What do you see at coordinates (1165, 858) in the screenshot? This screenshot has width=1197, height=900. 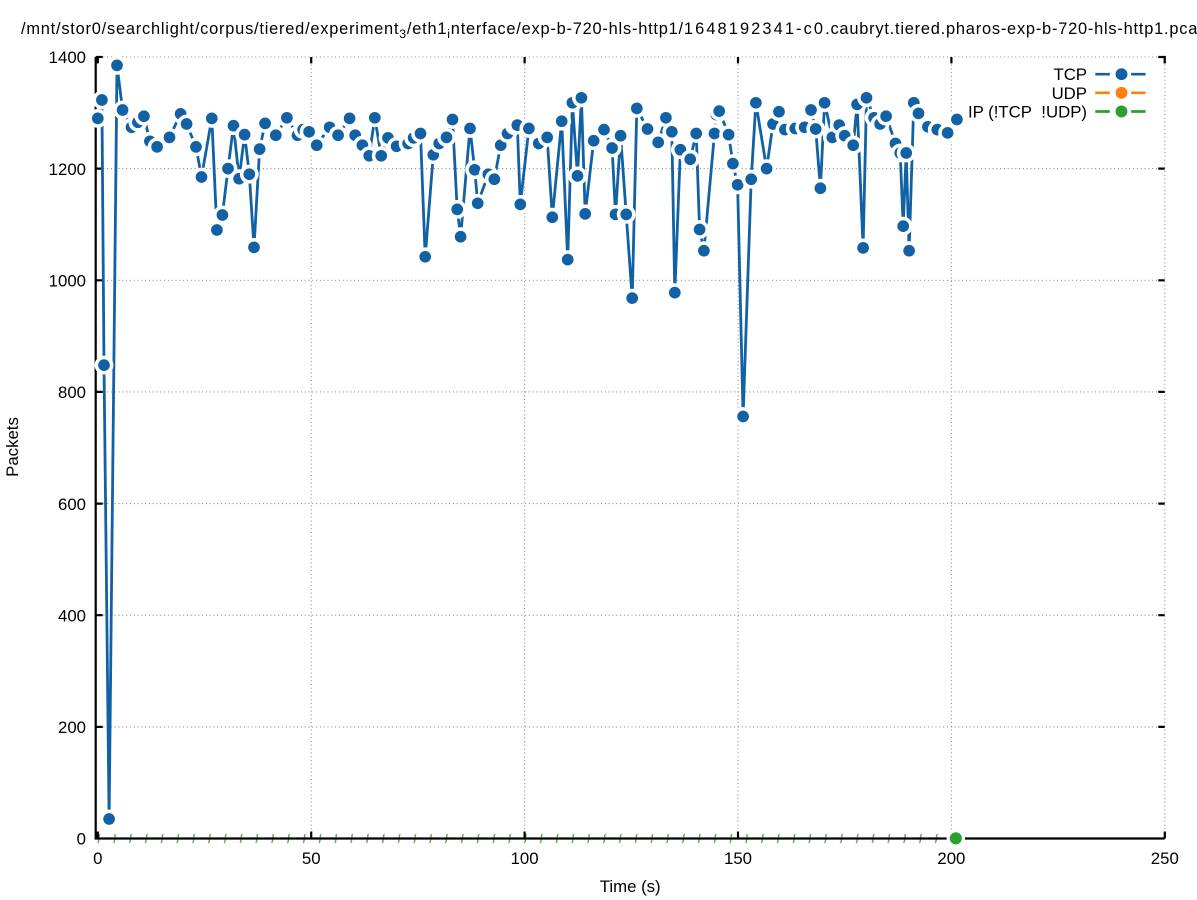 I see `svg-text: 250` at bounding box center [1165, 858].